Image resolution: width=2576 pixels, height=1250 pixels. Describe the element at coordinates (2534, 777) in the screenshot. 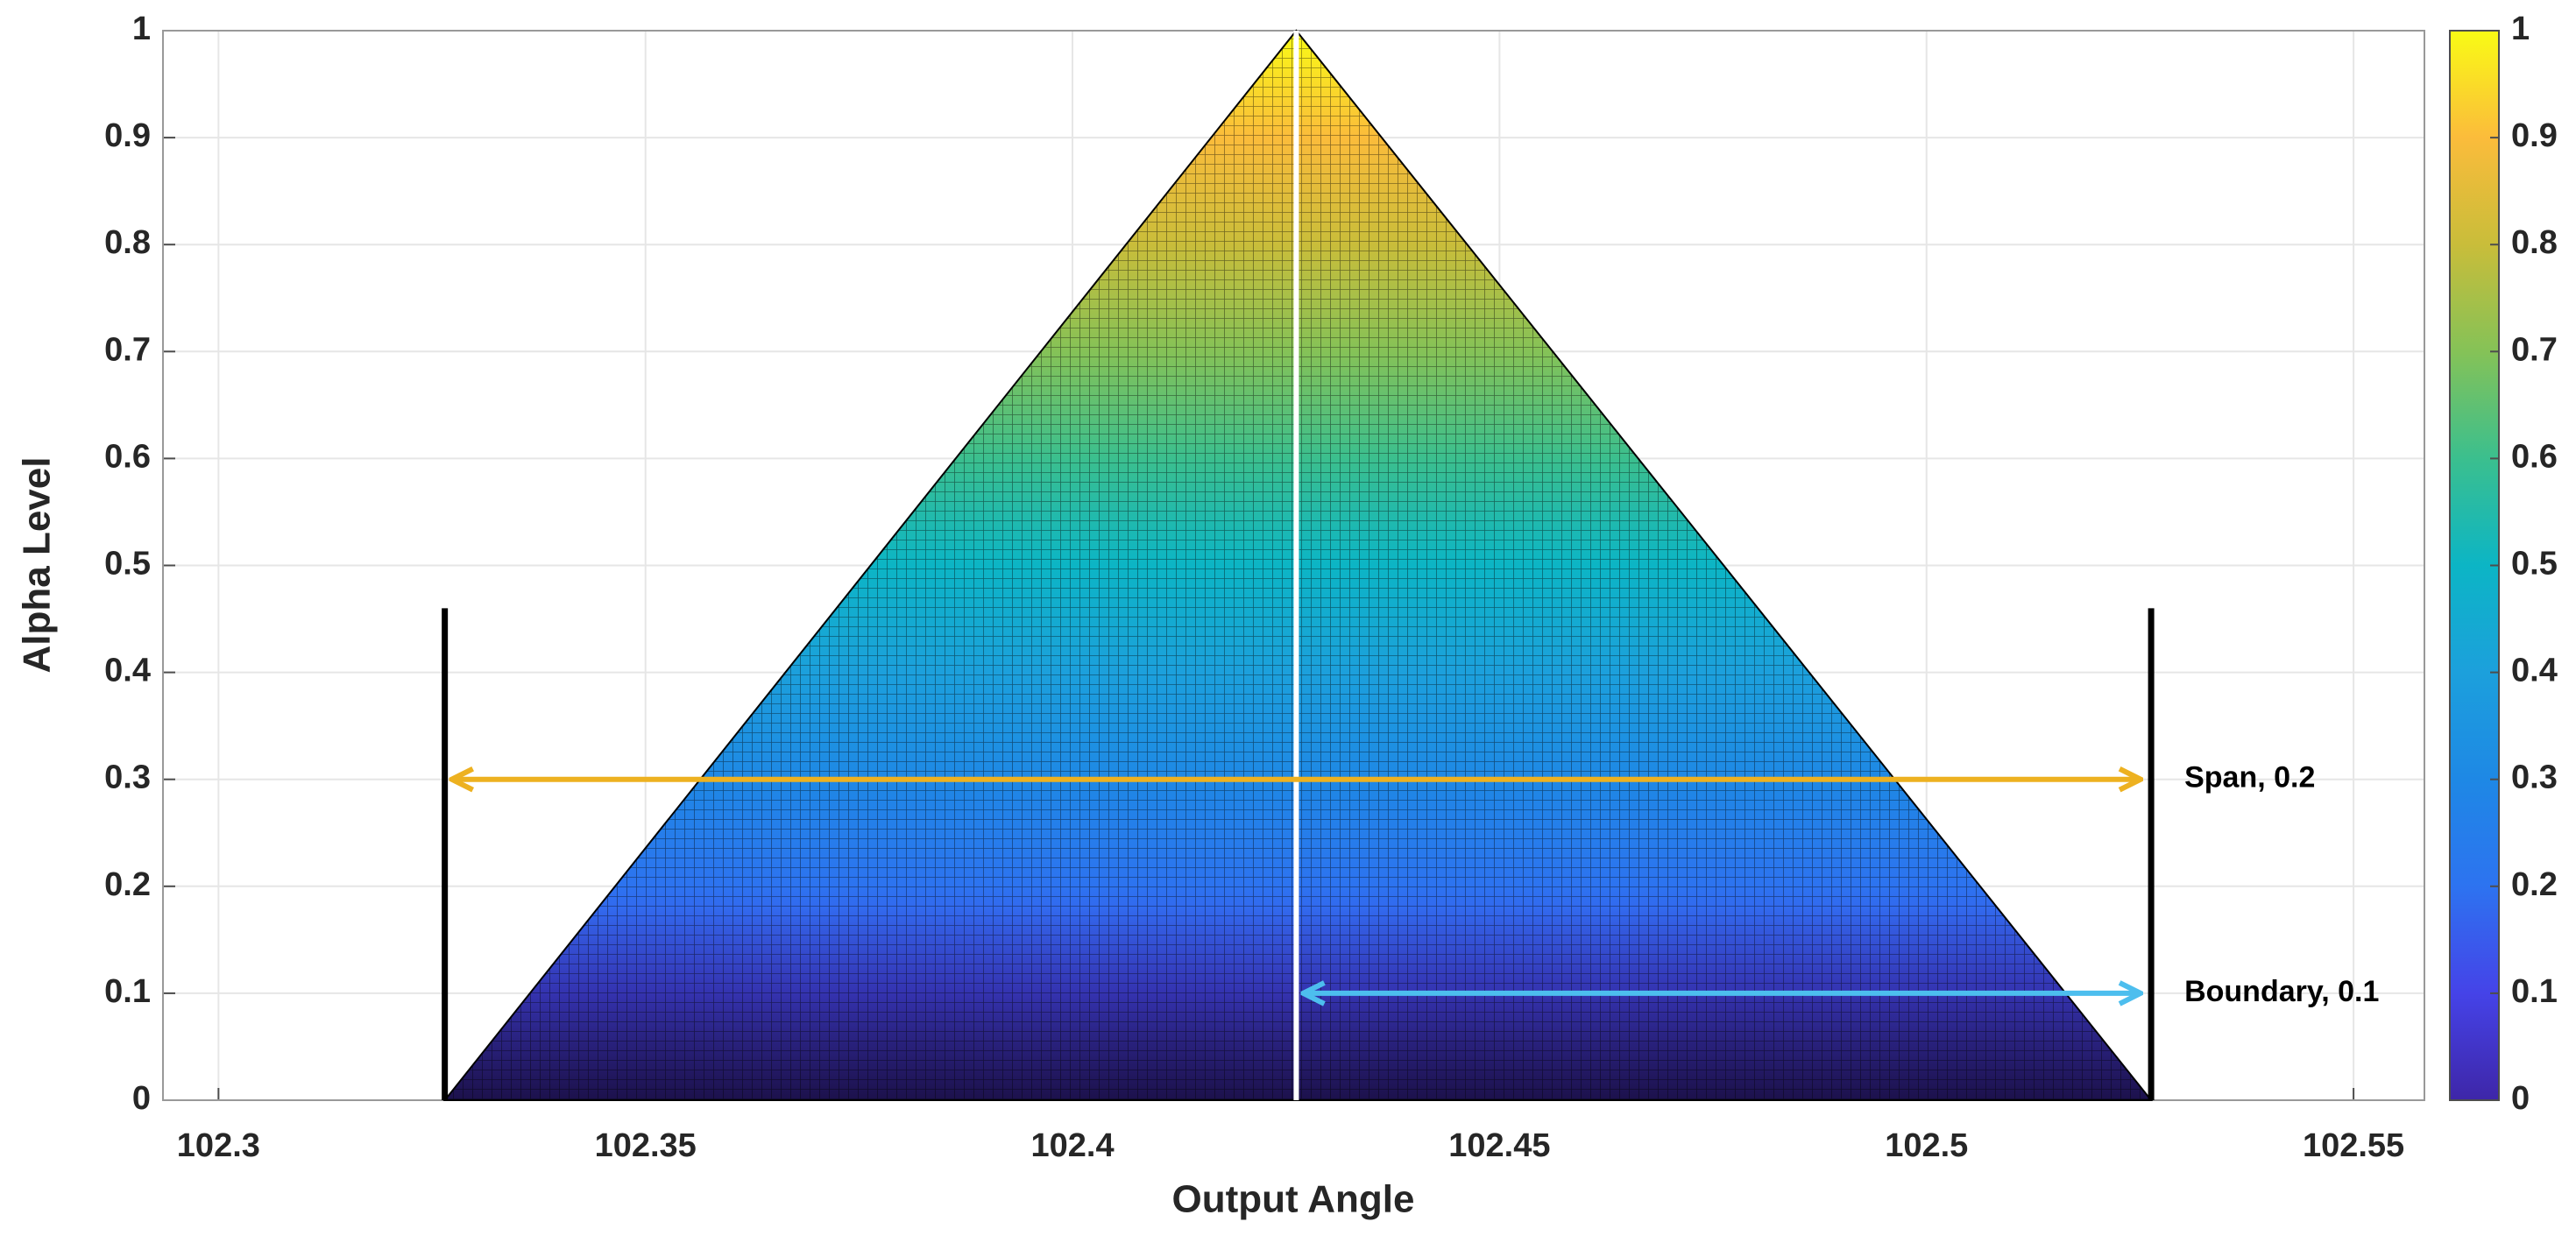

I see `colorbar-tick-label: 0.3` at that location.